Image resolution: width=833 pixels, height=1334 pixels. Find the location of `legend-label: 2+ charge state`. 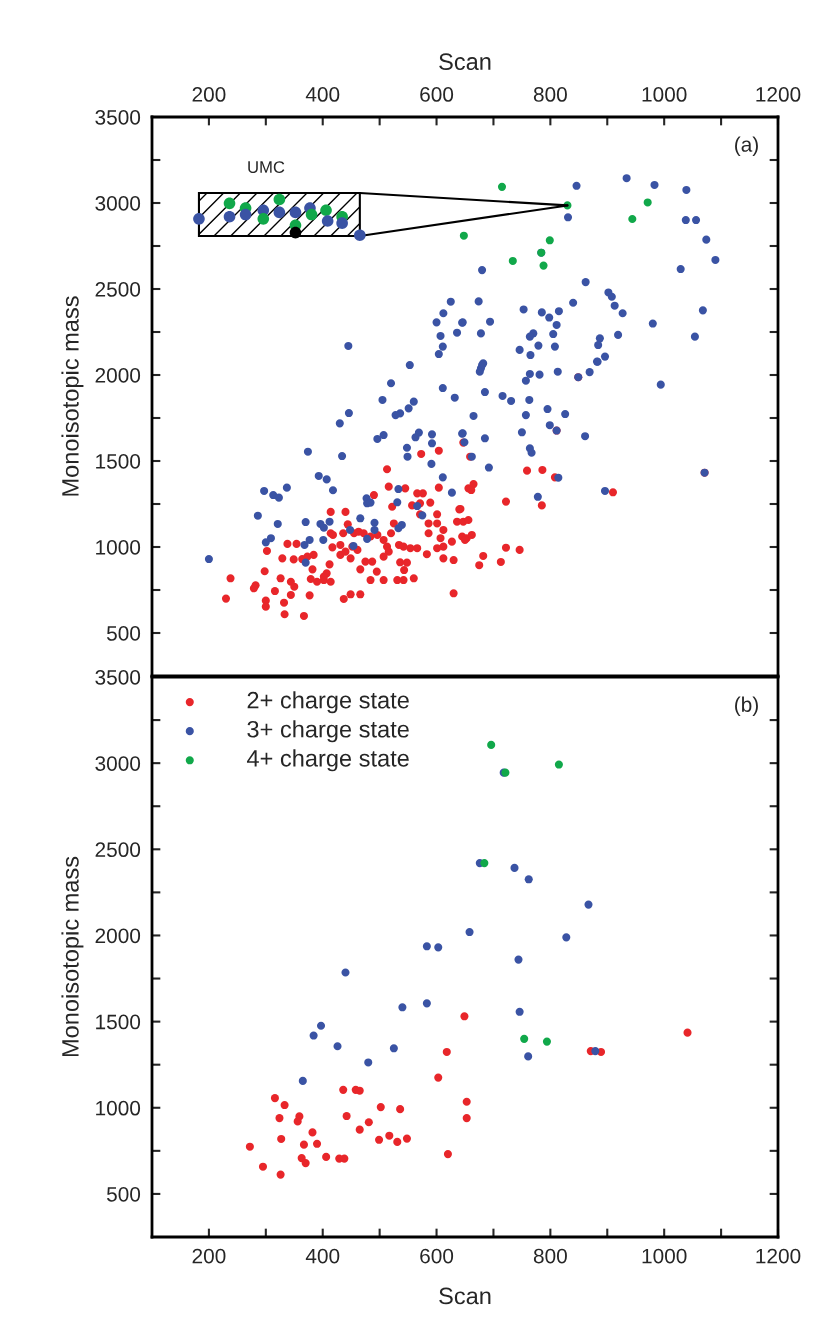

legend-label: 2+ charge state is located at coordinates (328, 702).